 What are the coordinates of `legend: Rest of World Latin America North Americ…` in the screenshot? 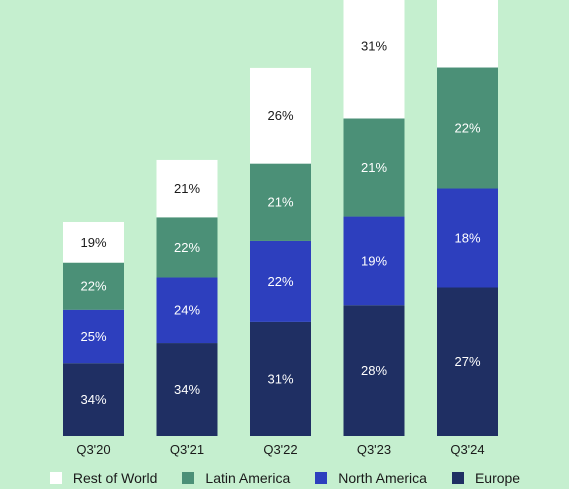 It's located at (284, 478).